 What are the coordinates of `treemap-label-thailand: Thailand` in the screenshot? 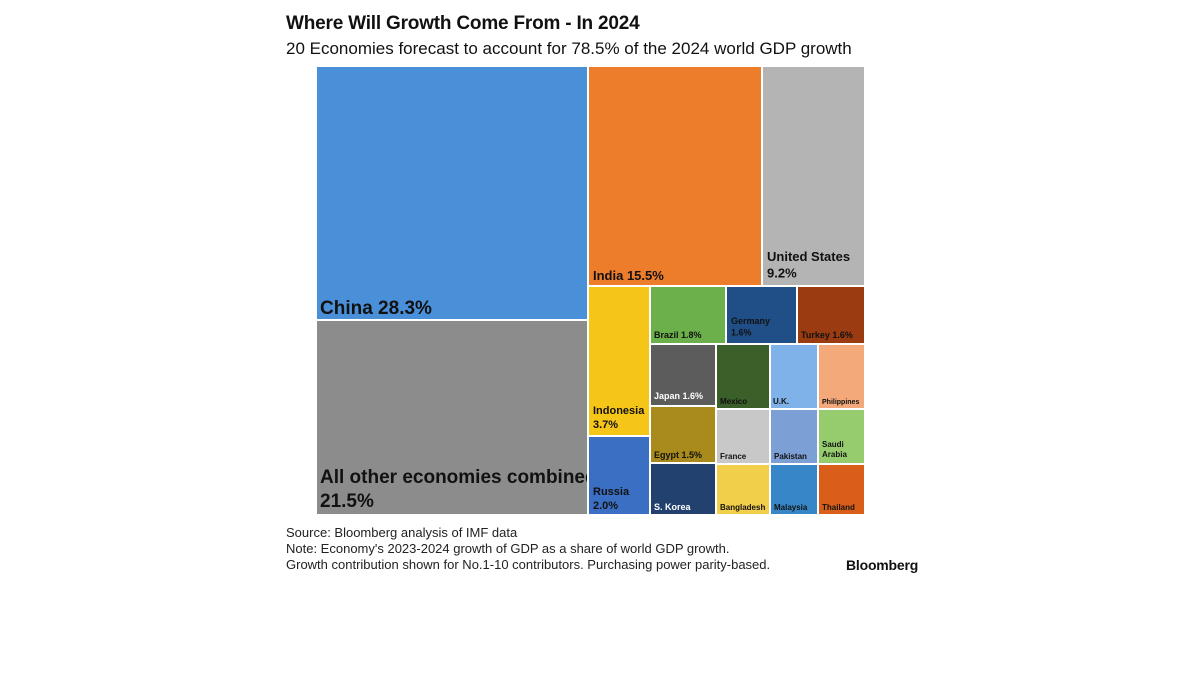 It's located at (838, 507).